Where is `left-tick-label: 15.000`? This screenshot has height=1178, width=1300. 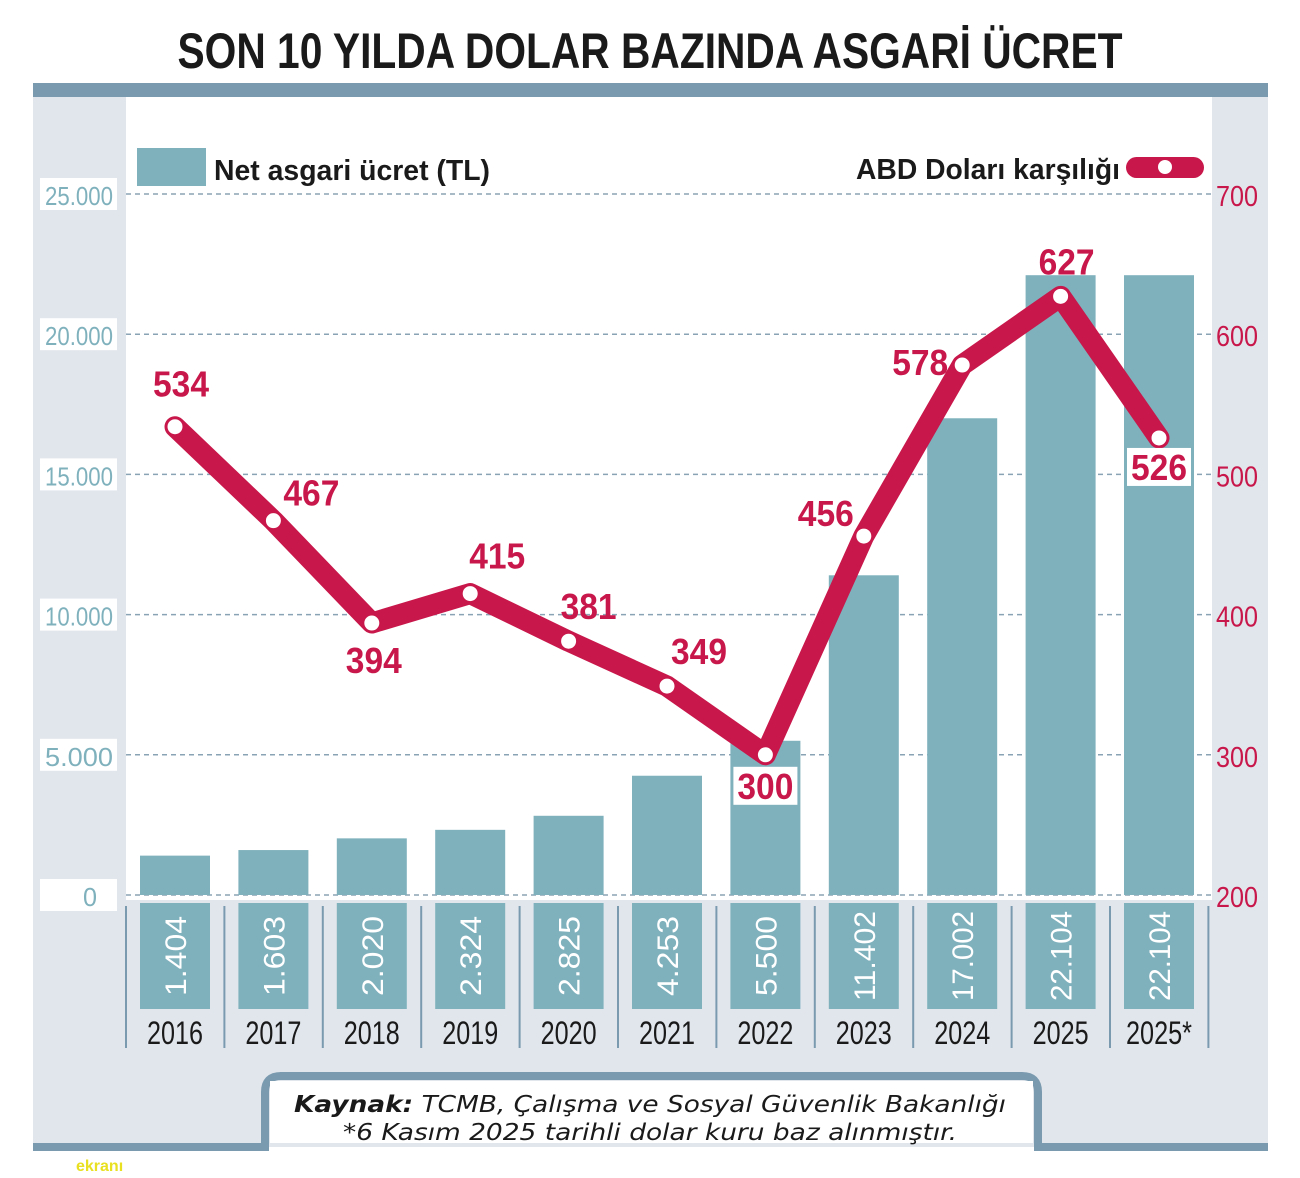 left-tick-label: 15.000 is located at coordinates (79, 476).